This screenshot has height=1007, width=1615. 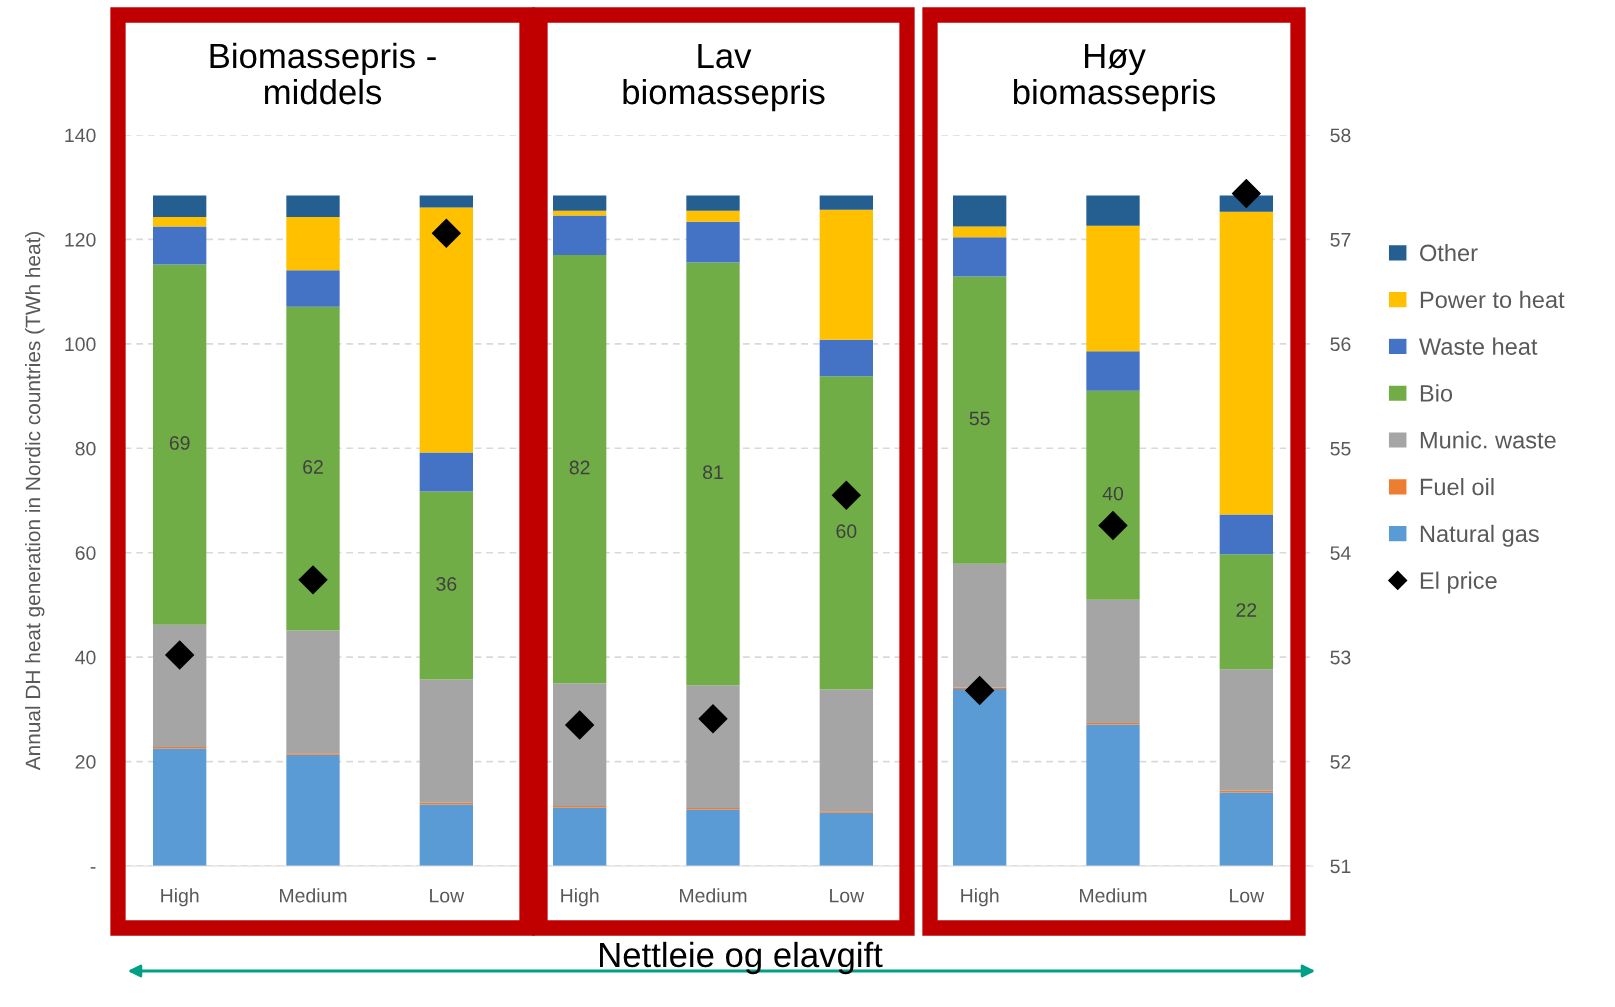 What do you see at coordinates (1488, 440) in the screenshot?
I see `legend-label: Munic. waste` at bounding box center [1488, 440].